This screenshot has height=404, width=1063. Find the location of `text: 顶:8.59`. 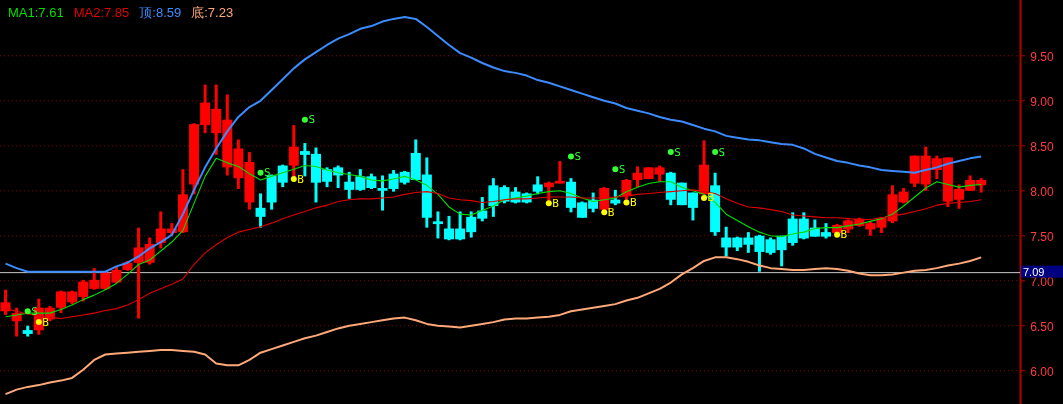

text: 顶:8.59 is located at coordinates (160, 12).